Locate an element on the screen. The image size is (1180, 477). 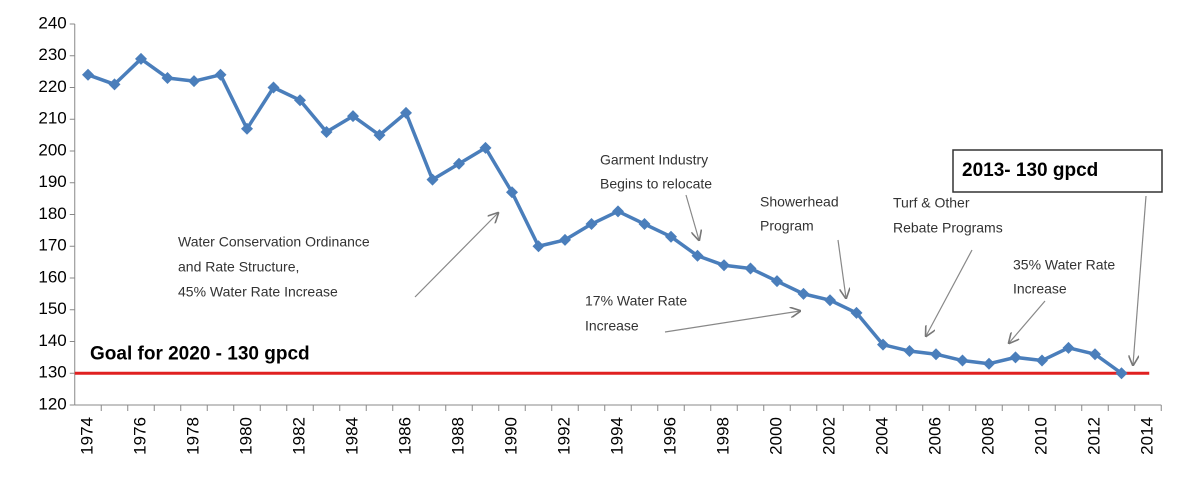
y-tick-label: 160 is located at coordinates (52, 276).